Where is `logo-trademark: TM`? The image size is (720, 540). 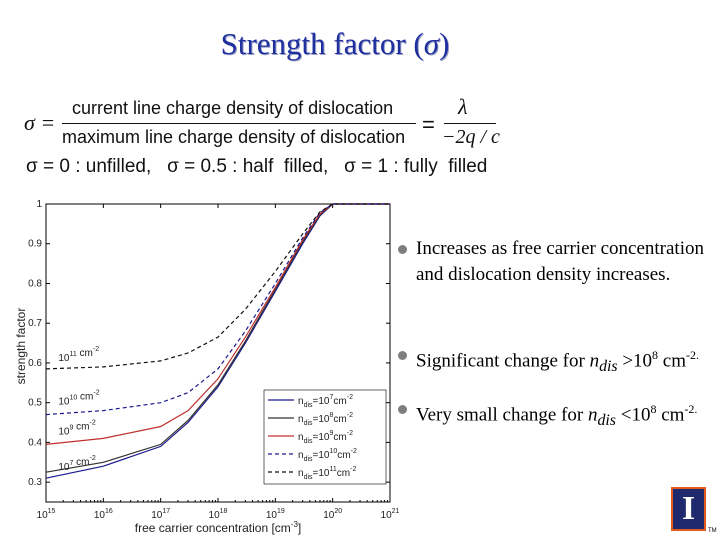
logo-trademark: TM is located at coordinates (712, 531).